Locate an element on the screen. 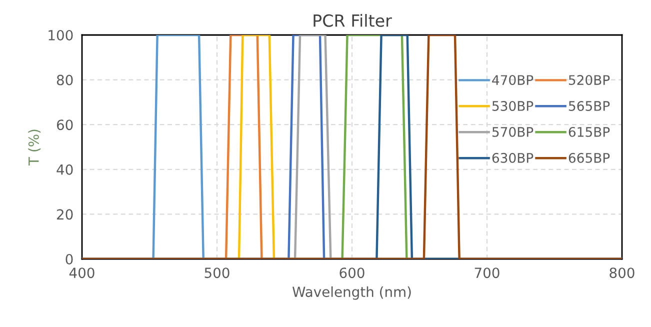 The height and width of the screenshot is (327, 651). x-axis-title: Wavelength (nm) is located at coordinates (351, 293).